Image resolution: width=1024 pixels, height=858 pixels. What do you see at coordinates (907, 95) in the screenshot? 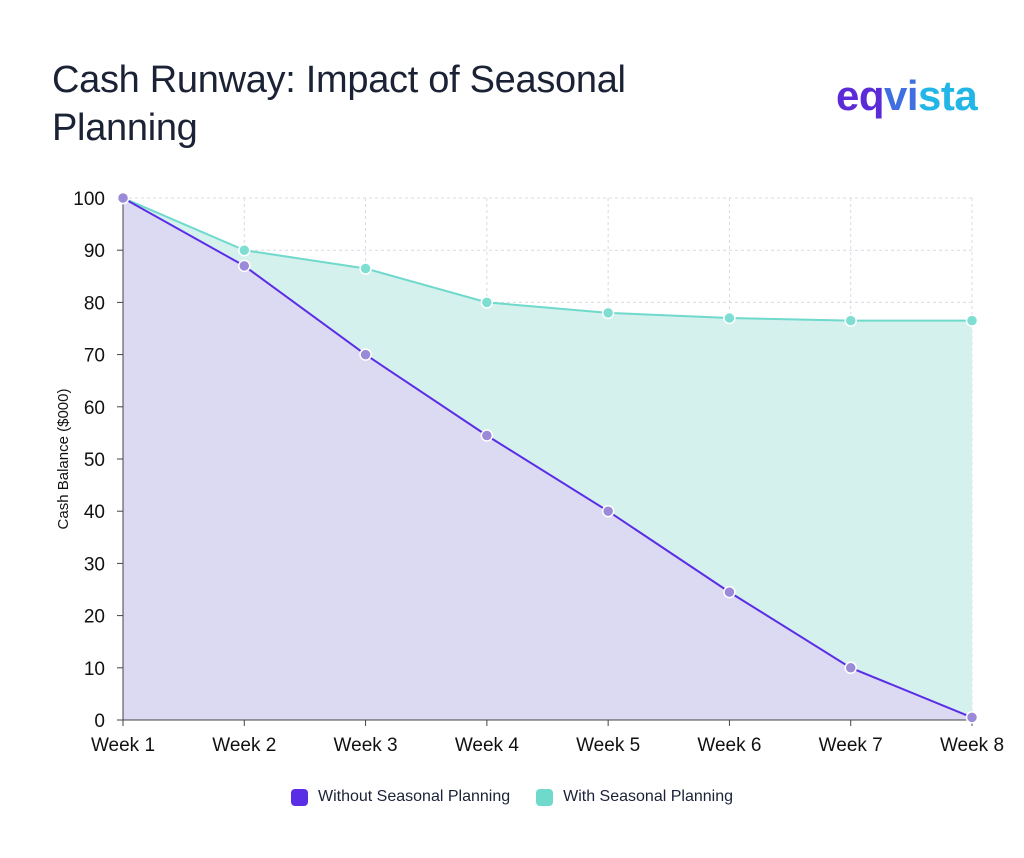
I see `eqvista-logo: eqvista` at bounding box center [907, 95].